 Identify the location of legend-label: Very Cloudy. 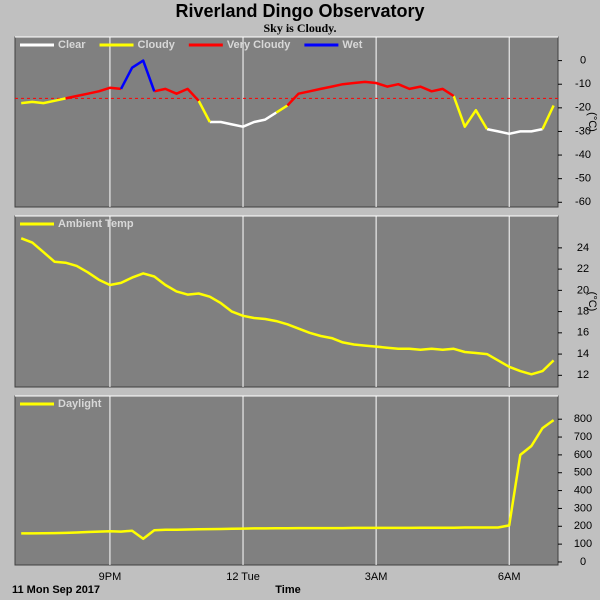
(259, 45).